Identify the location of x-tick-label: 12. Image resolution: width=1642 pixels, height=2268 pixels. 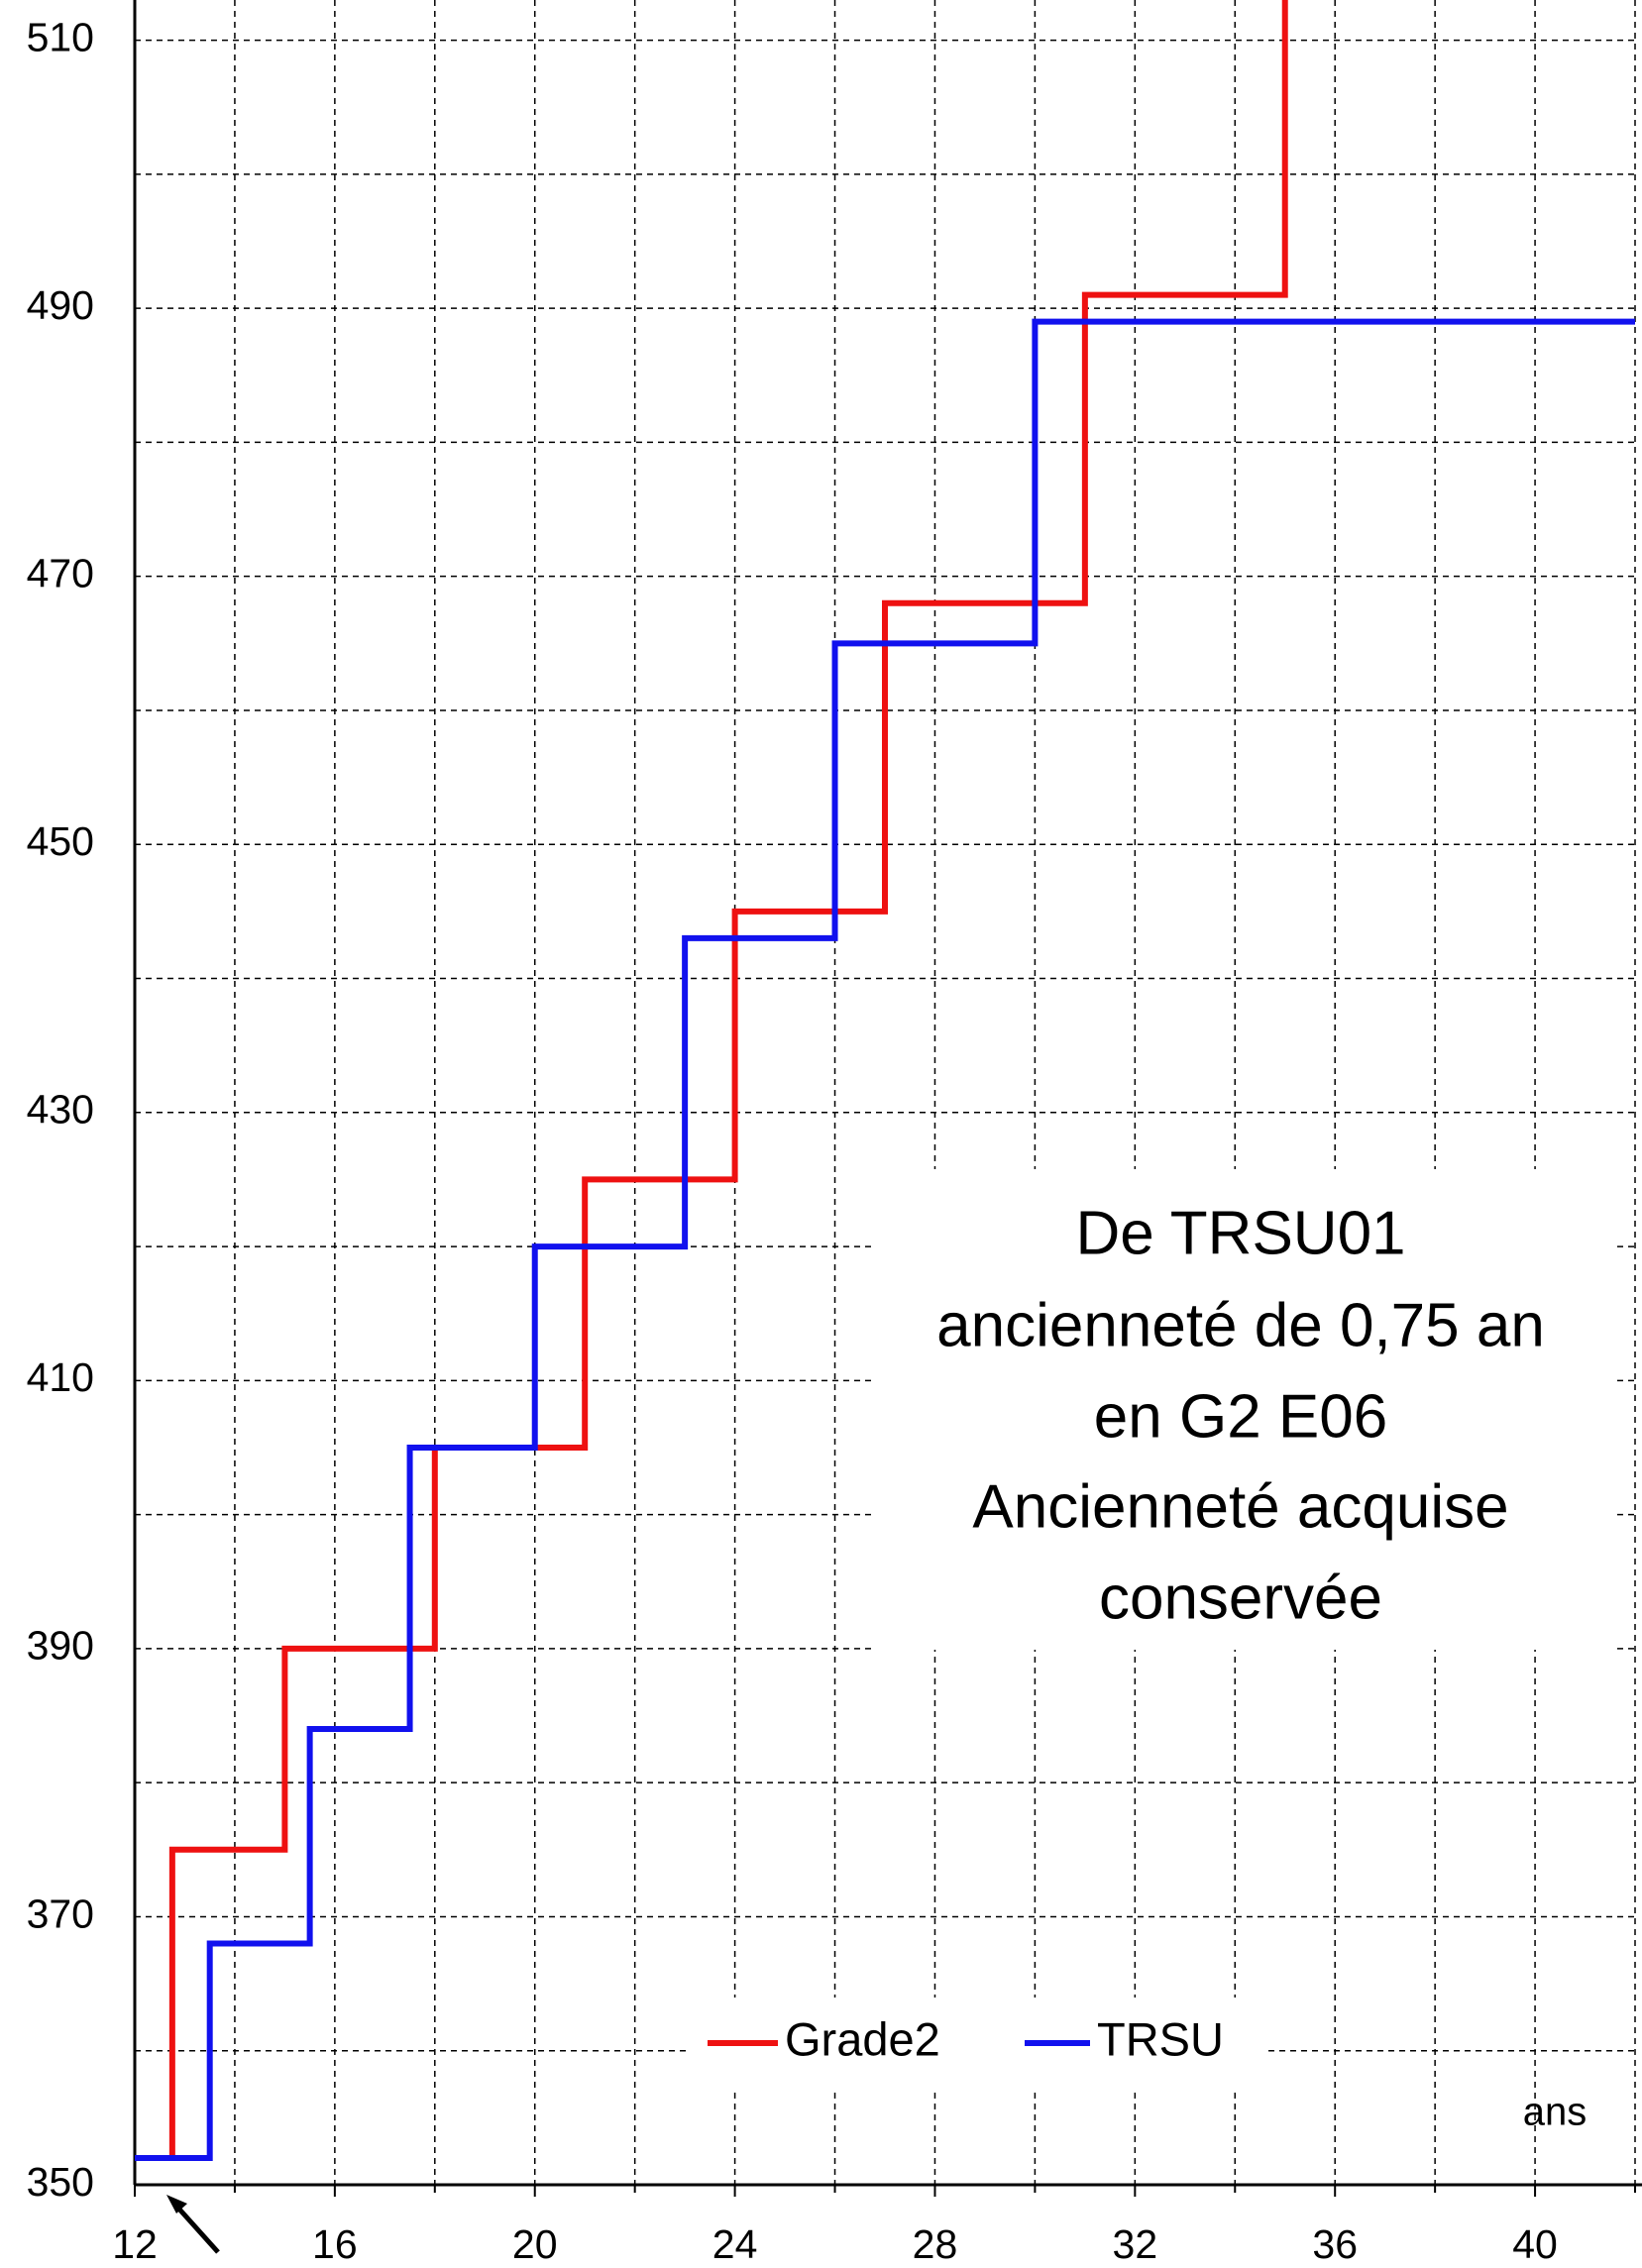
(135, 2244).